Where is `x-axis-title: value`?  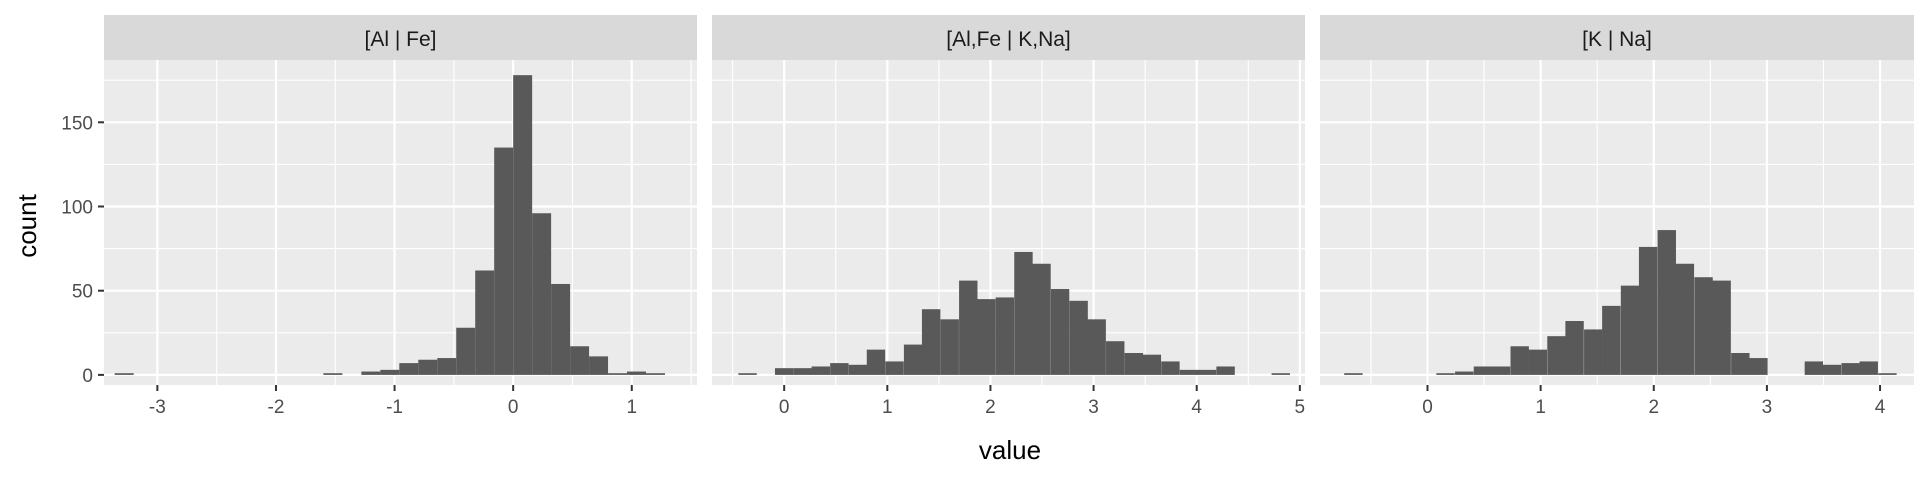
x-axis-title: value is located at coordinates (1010, 450).